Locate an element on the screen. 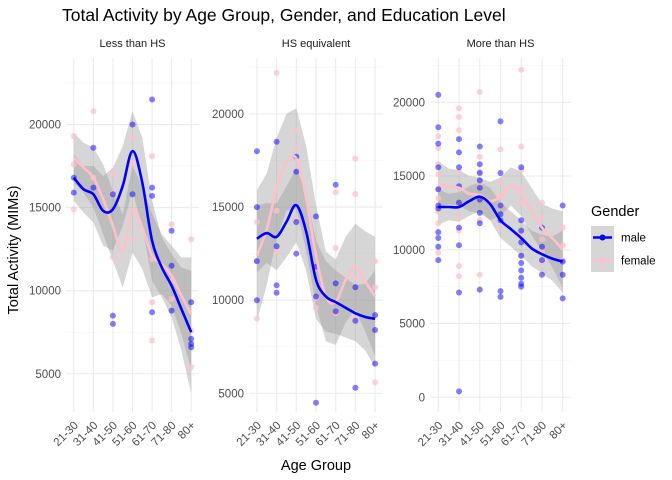 The height and width of the screenshot is (480, 672). y-tick-label: 0 is located at coordinates (422, 398).